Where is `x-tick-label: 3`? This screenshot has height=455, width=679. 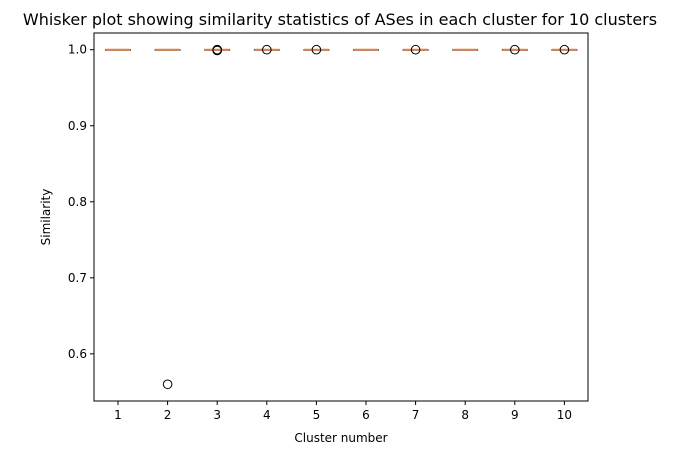 x-tick-label: 3 is located at coordinates (217, 415).